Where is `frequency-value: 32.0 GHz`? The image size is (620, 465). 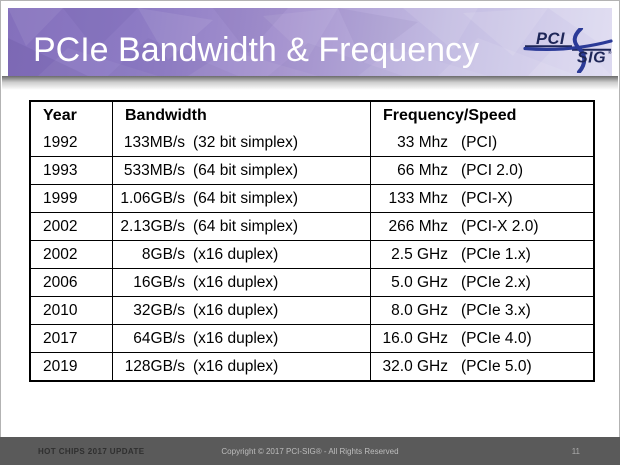 frequency-value: 32.0 GHz is located at coordinates (415, 366).